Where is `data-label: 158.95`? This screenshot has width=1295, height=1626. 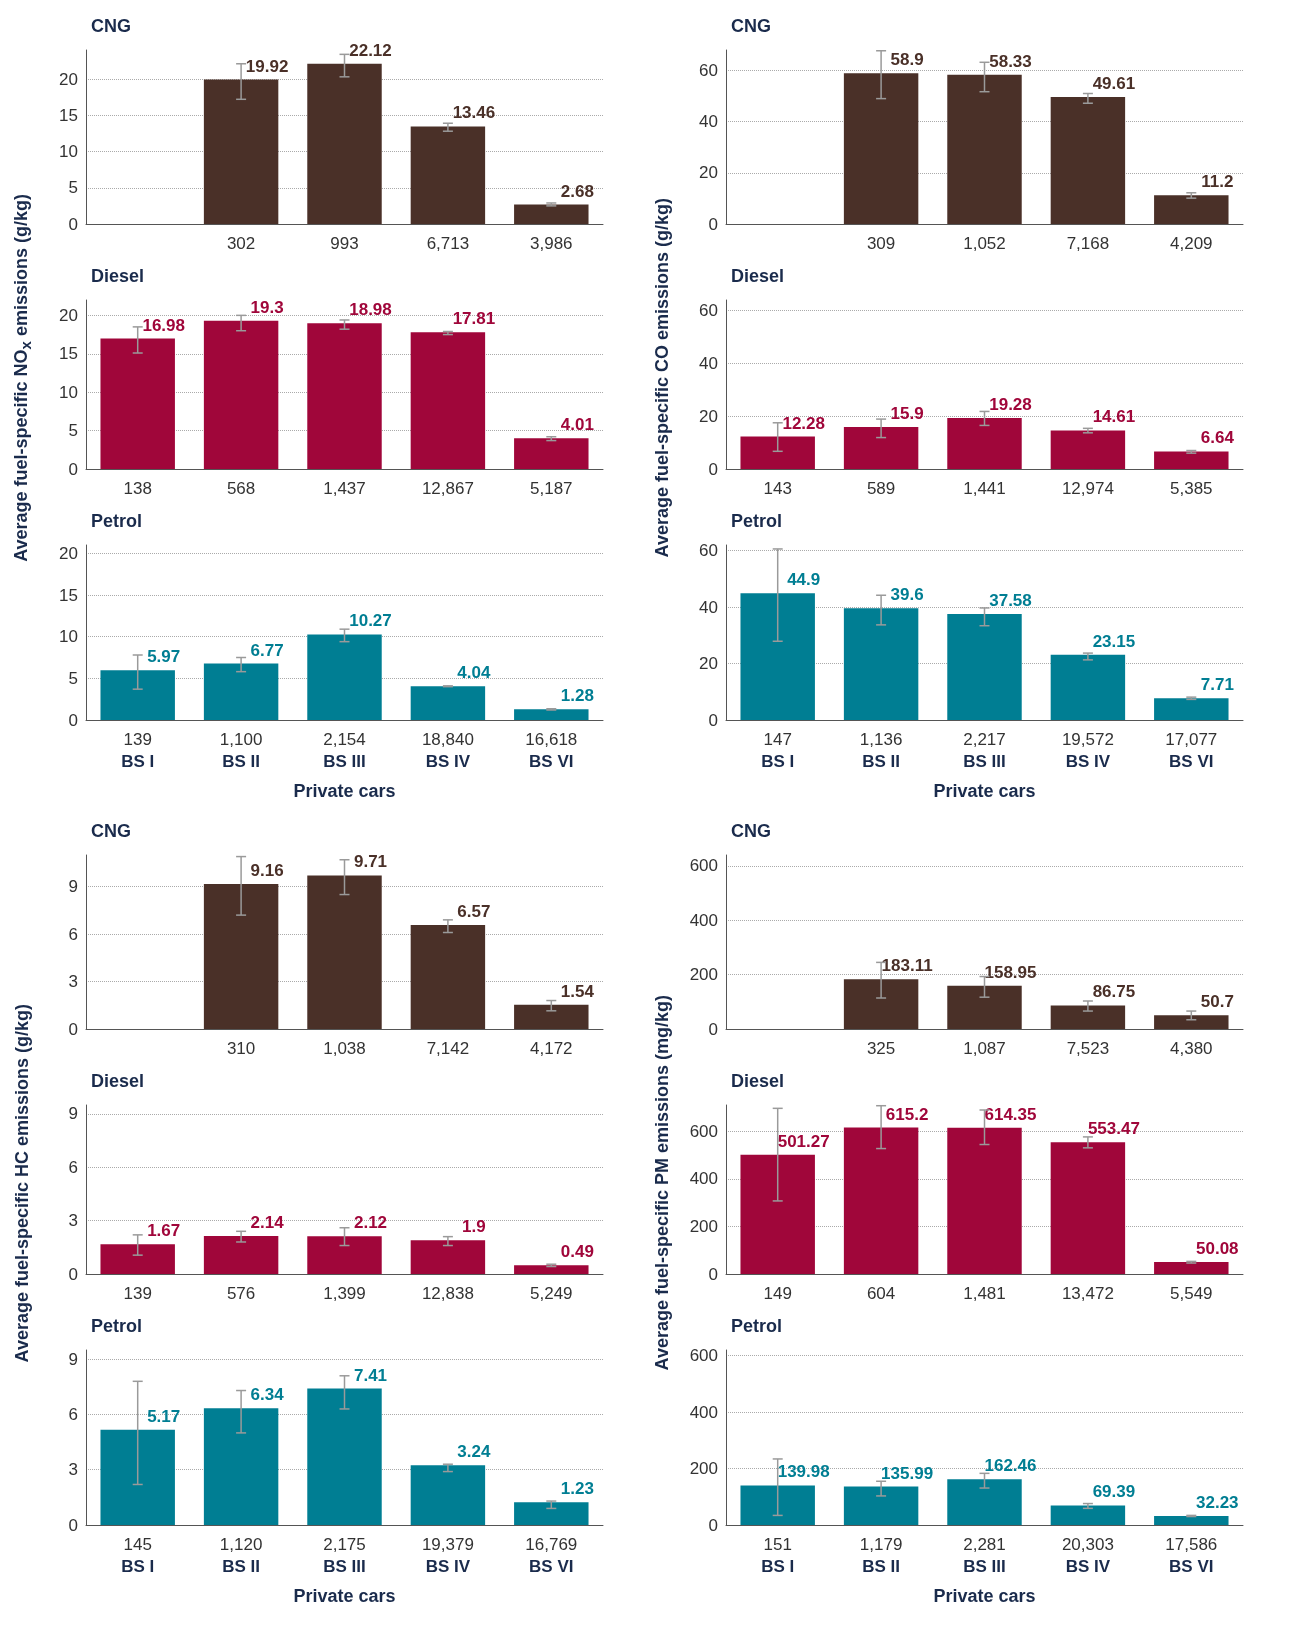
data-label: 158.95 is located at coordinates (1010, 972).